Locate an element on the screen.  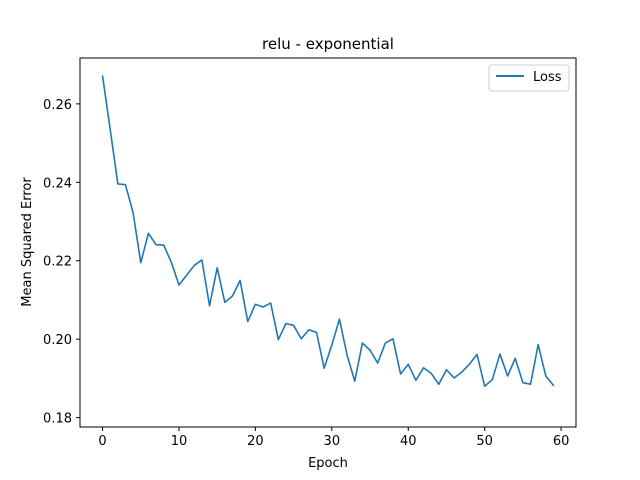
x-tick-label: 20 is located at coordinates (255, 441).